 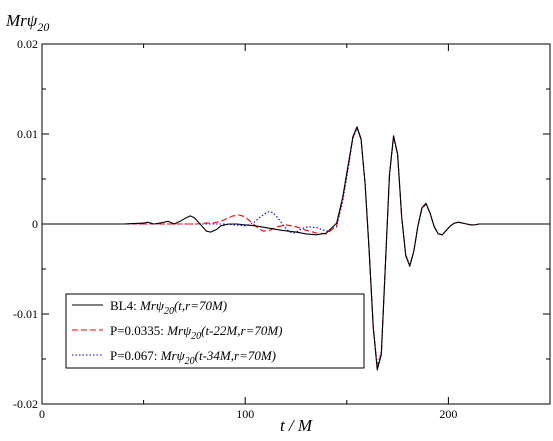 I want to click on legend-entry: BL4: Mrψ20(t,r=70M), so click(x=149, y=307).